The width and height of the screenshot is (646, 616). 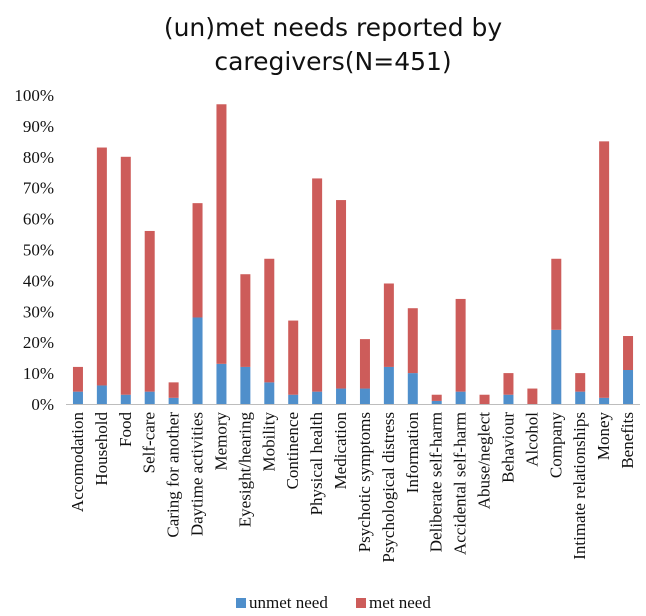 I want to click on x-tick-label: Continence, so click(x=292, y=450).